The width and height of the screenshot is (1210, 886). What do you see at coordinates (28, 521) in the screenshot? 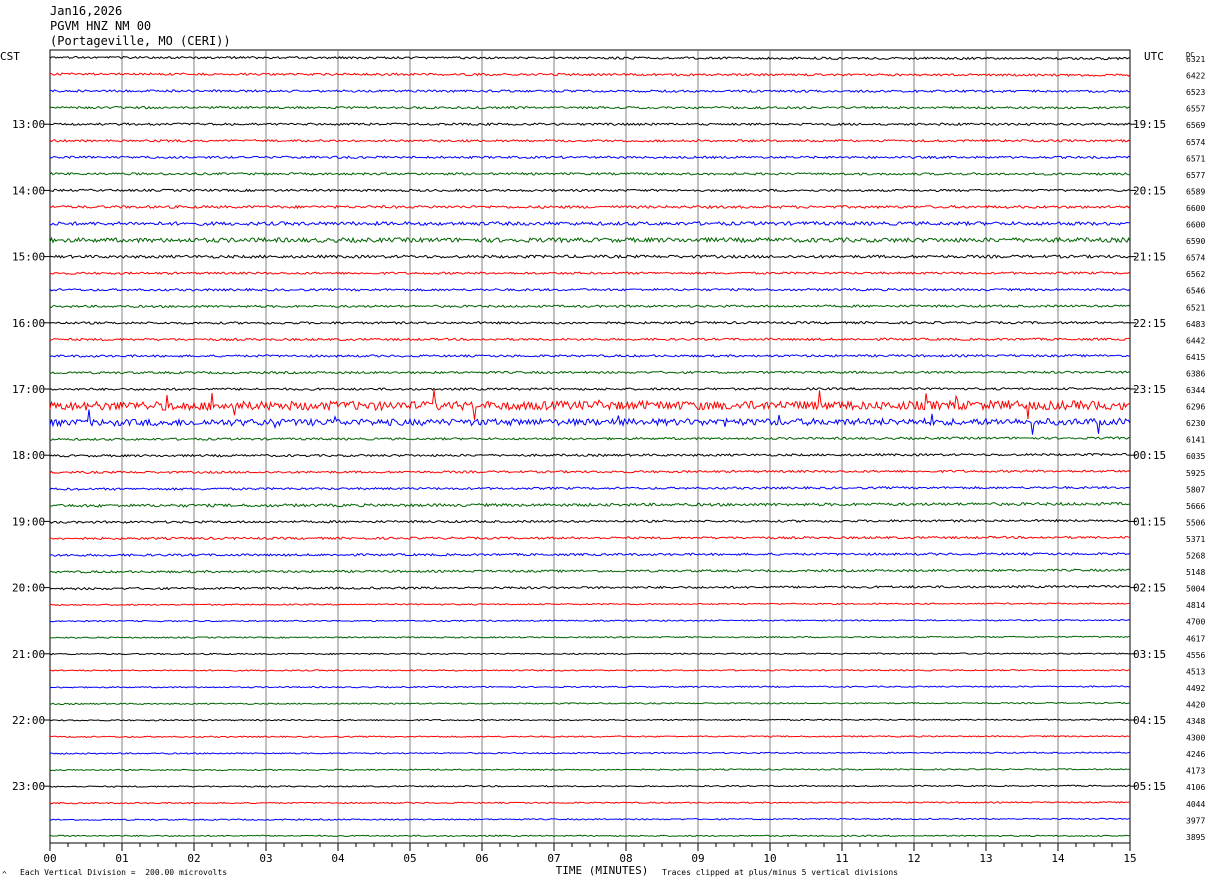
I see `left-hour-label: 19:00` at bounding box center [28, 521].